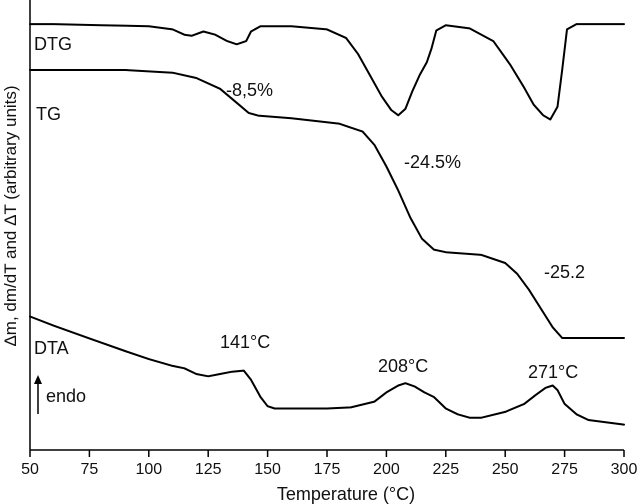  What do you see at coordinates (432, 162) in the screenshot?
I see `annotation-mass-loss-2: -24.5%` at bounding box center [432, 162].